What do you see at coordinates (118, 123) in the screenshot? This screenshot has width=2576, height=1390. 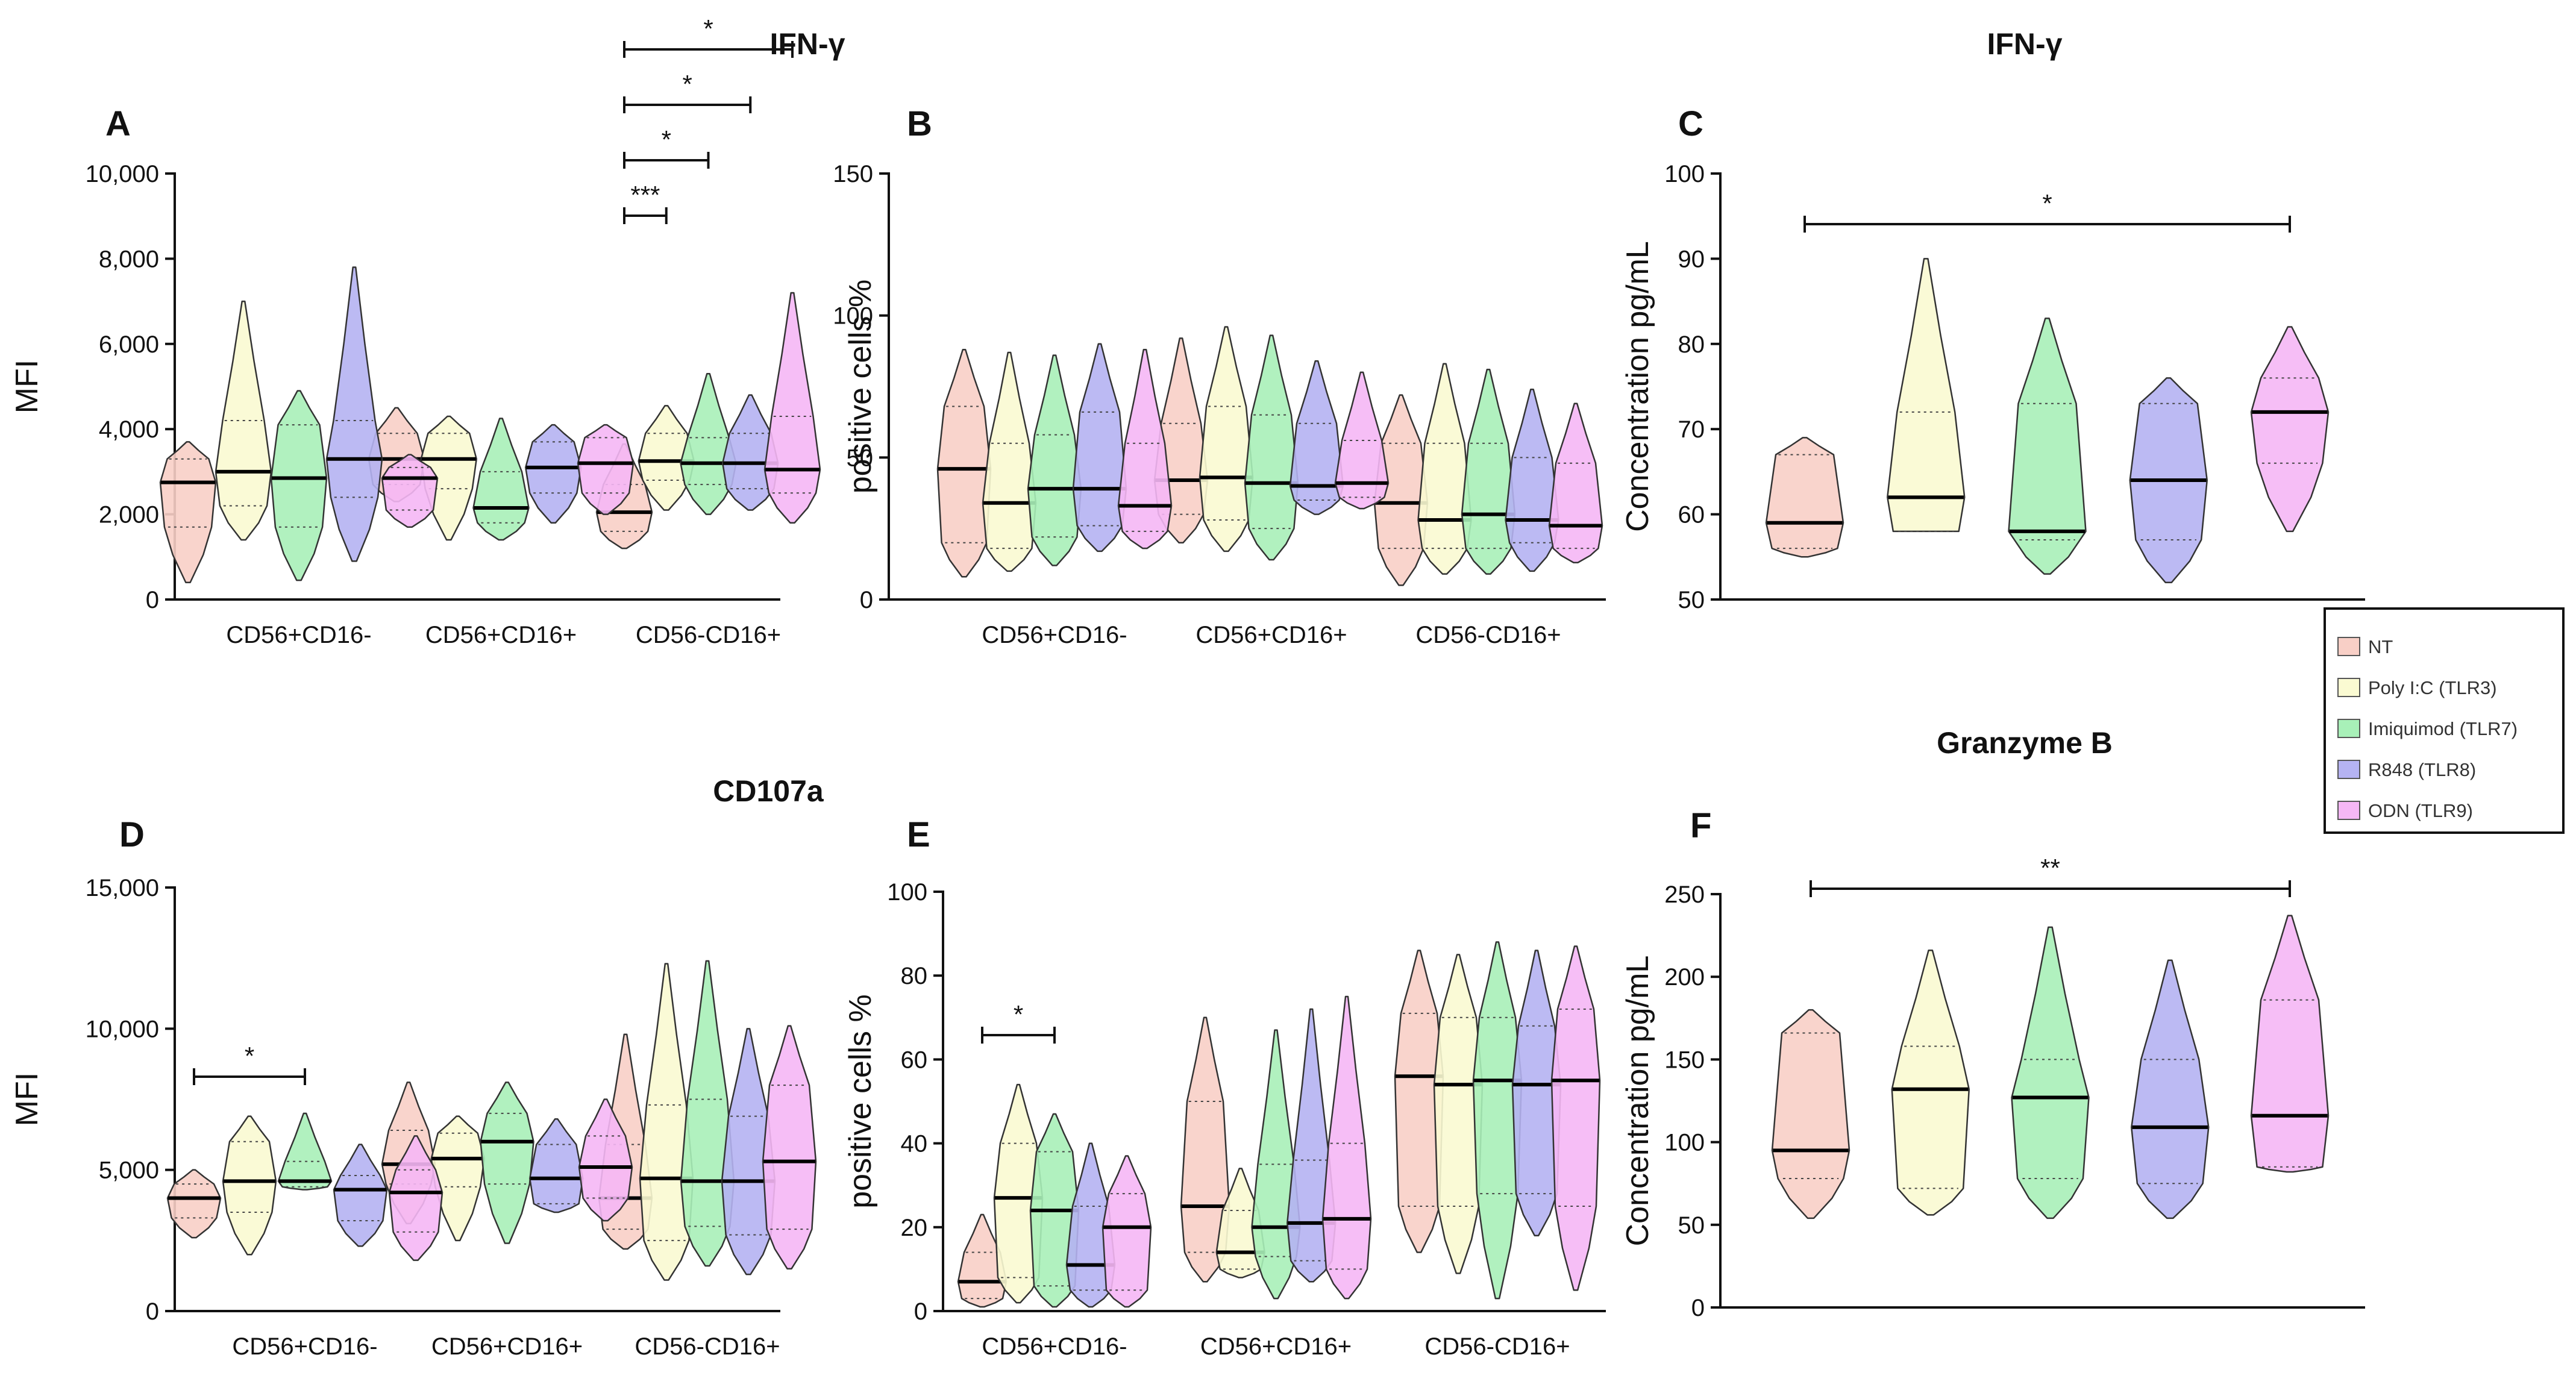 I see `panel-label: A` at bounding box center [118, 123].